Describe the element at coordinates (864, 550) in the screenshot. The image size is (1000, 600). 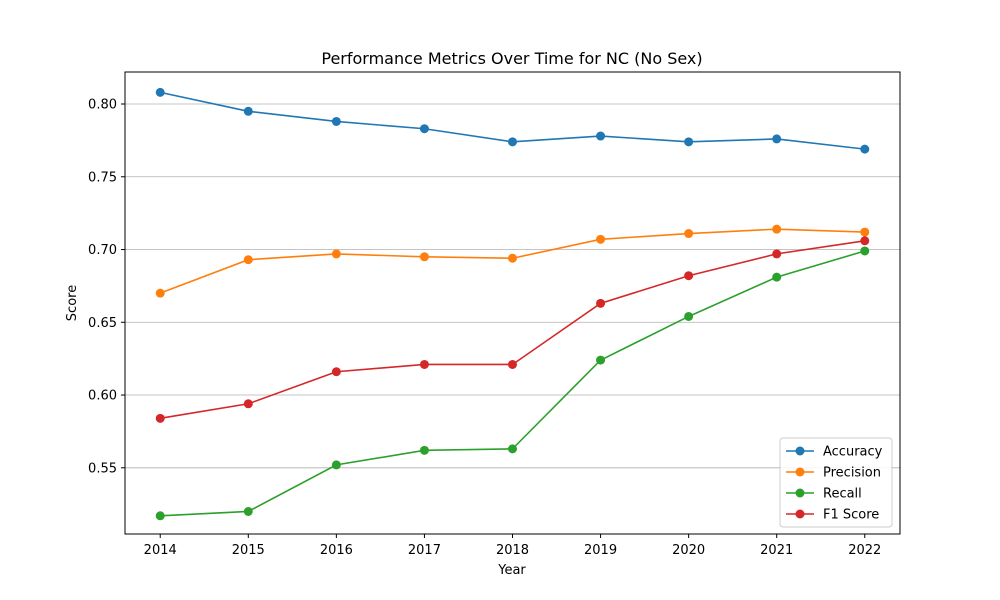
I see `x-tick-label: 2022` at that location.